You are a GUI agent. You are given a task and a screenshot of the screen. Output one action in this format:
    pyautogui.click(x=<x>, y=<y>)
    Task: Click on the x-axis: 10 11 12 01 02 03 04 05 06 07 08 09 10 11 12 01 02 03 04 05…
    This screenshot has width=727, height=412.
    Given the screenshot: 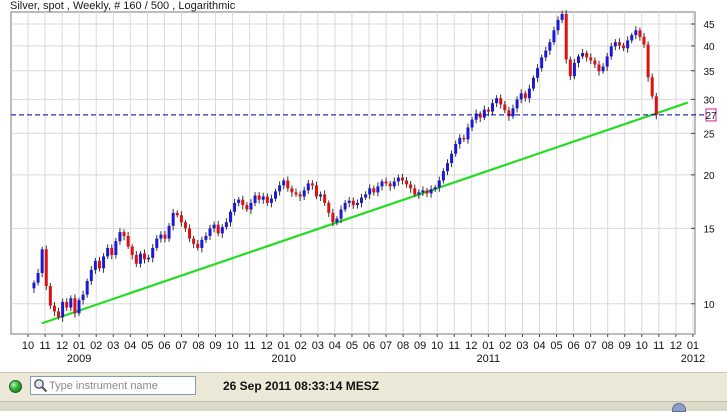 What is the action you would take?
    pyautogui.click(x=363, y=349)
    